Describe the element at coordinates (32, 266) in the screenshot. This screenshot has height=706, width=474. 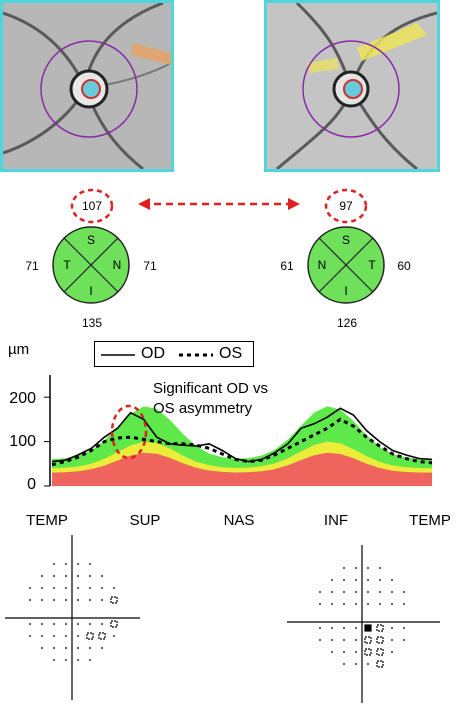
I see `od-temporal-value: 71` at that location.